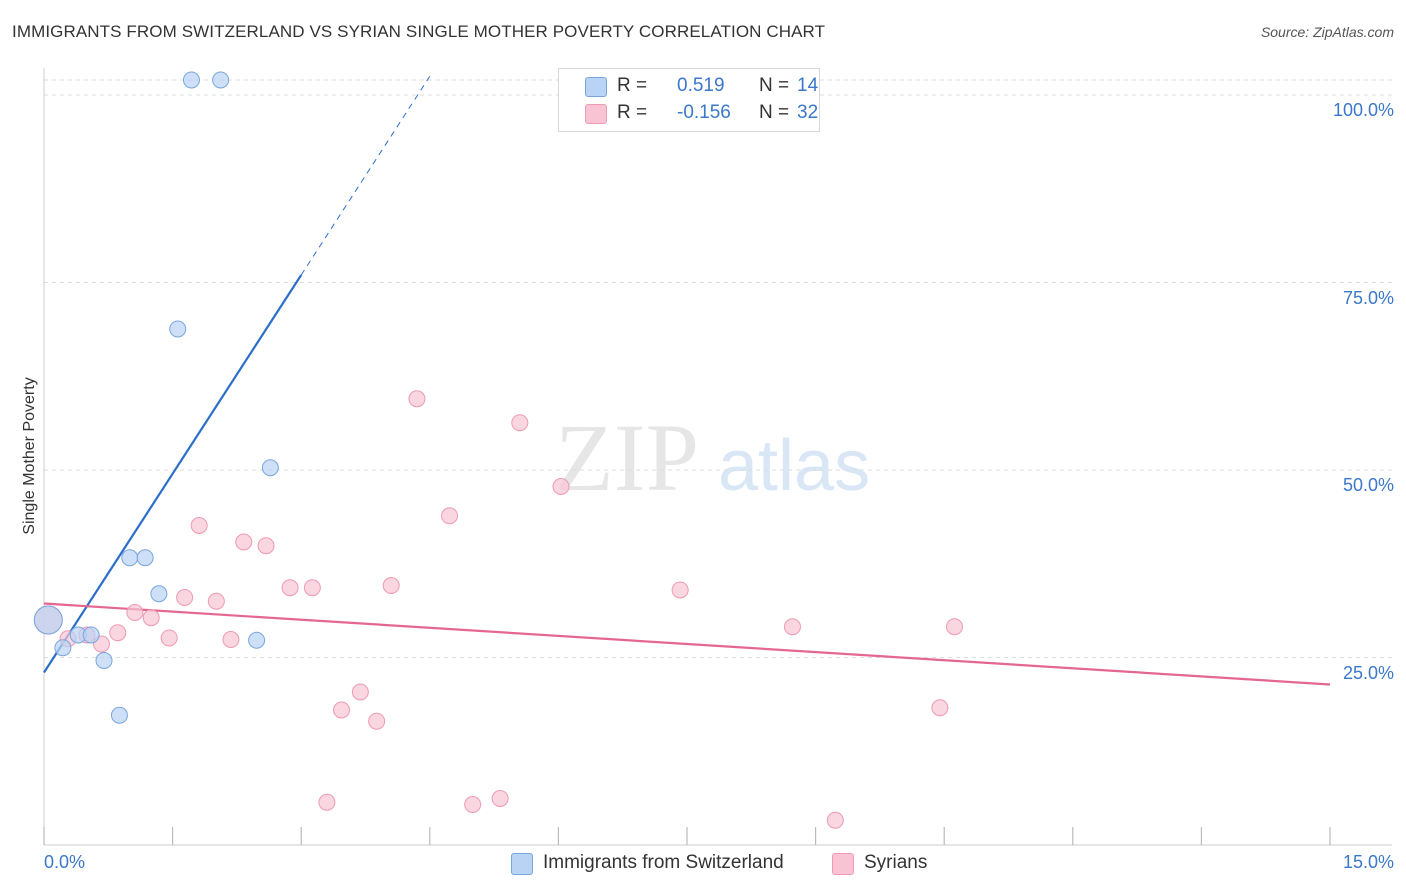 The width and height of the screenshot is (1406, 892). What do you see at coordinates (596, 114) in the screenshot?
I see `stats-swatch-syrians` at bounding box center [596, 114].